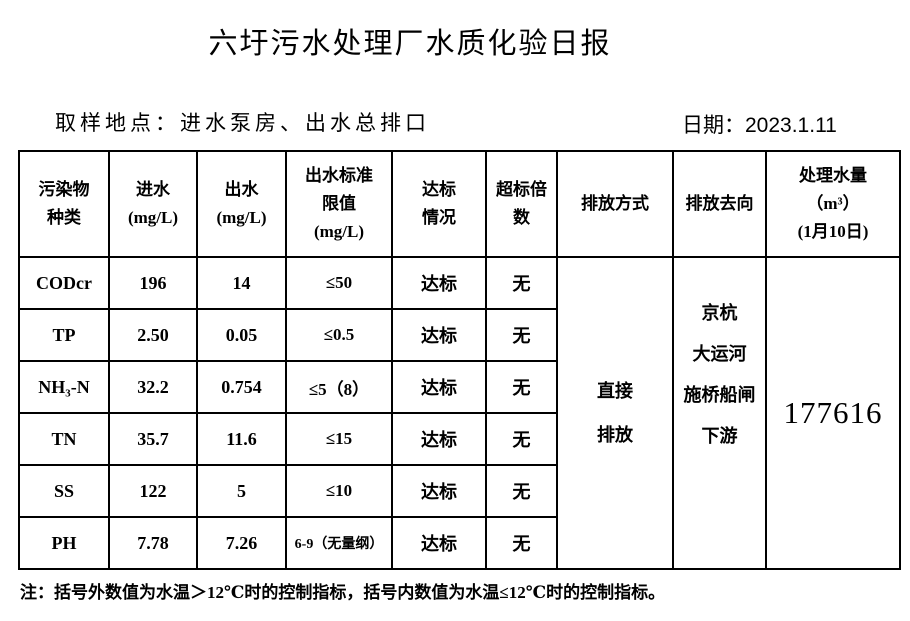 The height and width of the screenshot is (621, 910). What do you see at coordinates (64, 283) in the screenshot?
I see `pollutant-name-cell: CODcr` at bounding box center [64, 283].